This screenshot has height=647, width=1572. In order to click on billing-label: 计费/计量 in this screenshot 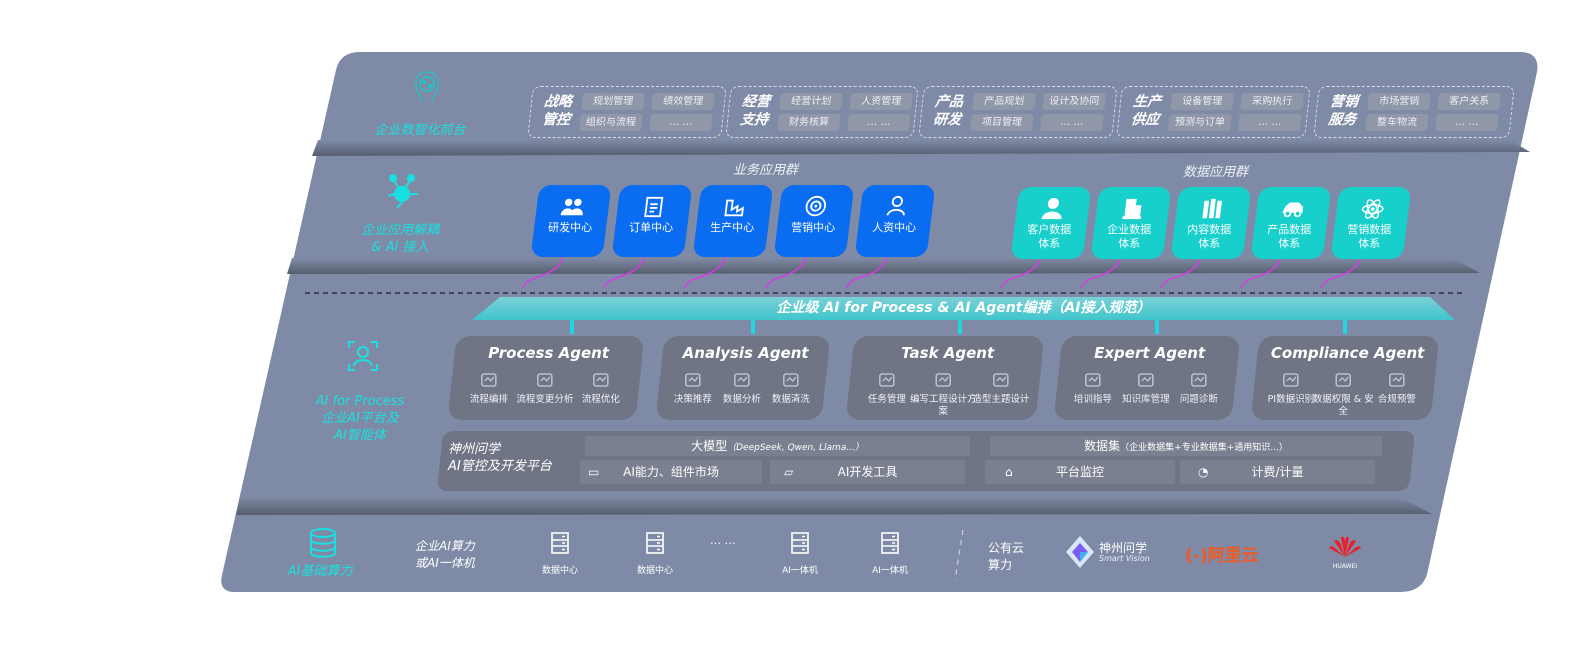, I will do `click(1277, 472)`.